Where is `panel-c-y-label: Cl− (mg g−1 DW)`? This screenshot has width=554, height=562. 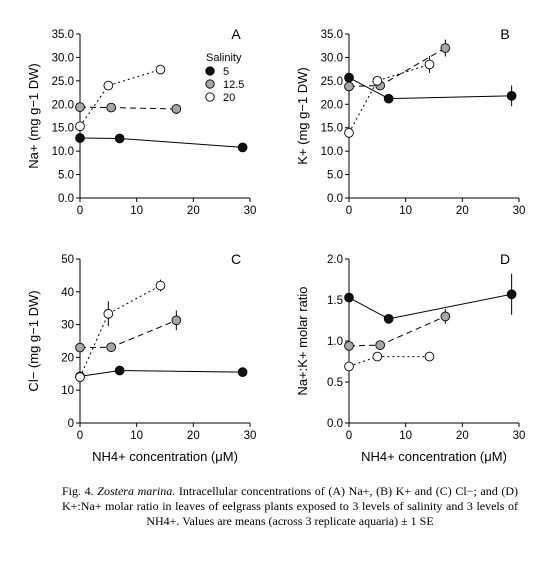 panel-c-y-label: Cl− (mg g−1 DW) is located at coordinates (33, 340).